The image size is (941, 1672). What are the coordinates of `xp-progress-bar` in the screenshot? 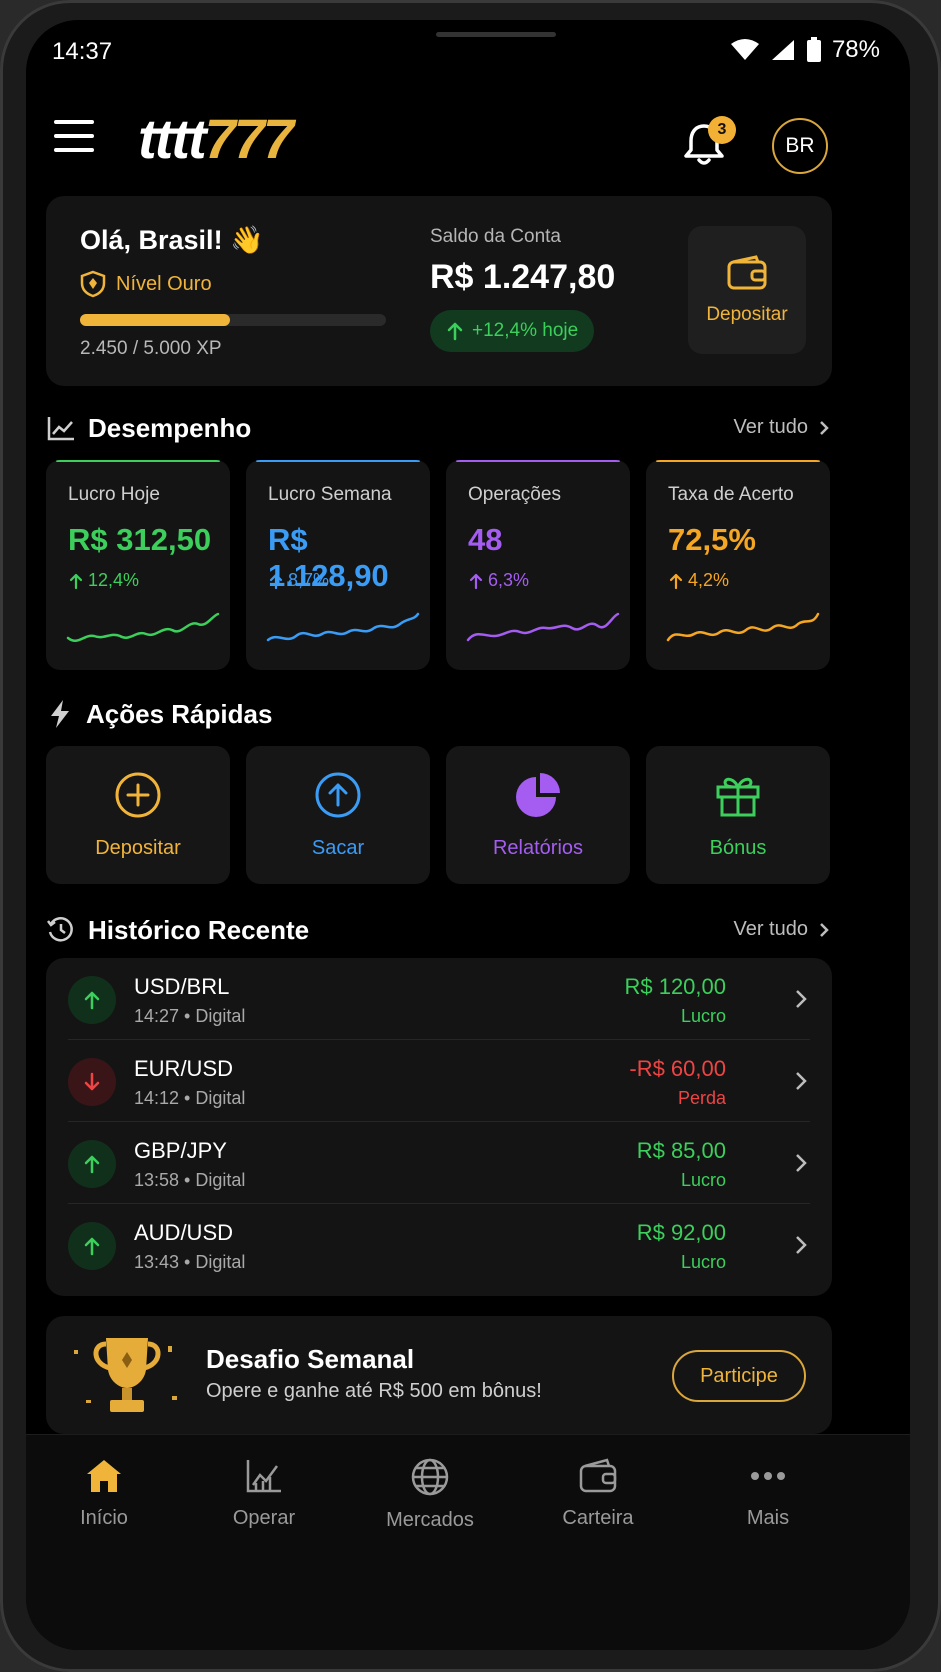 It's located at (233, 320).